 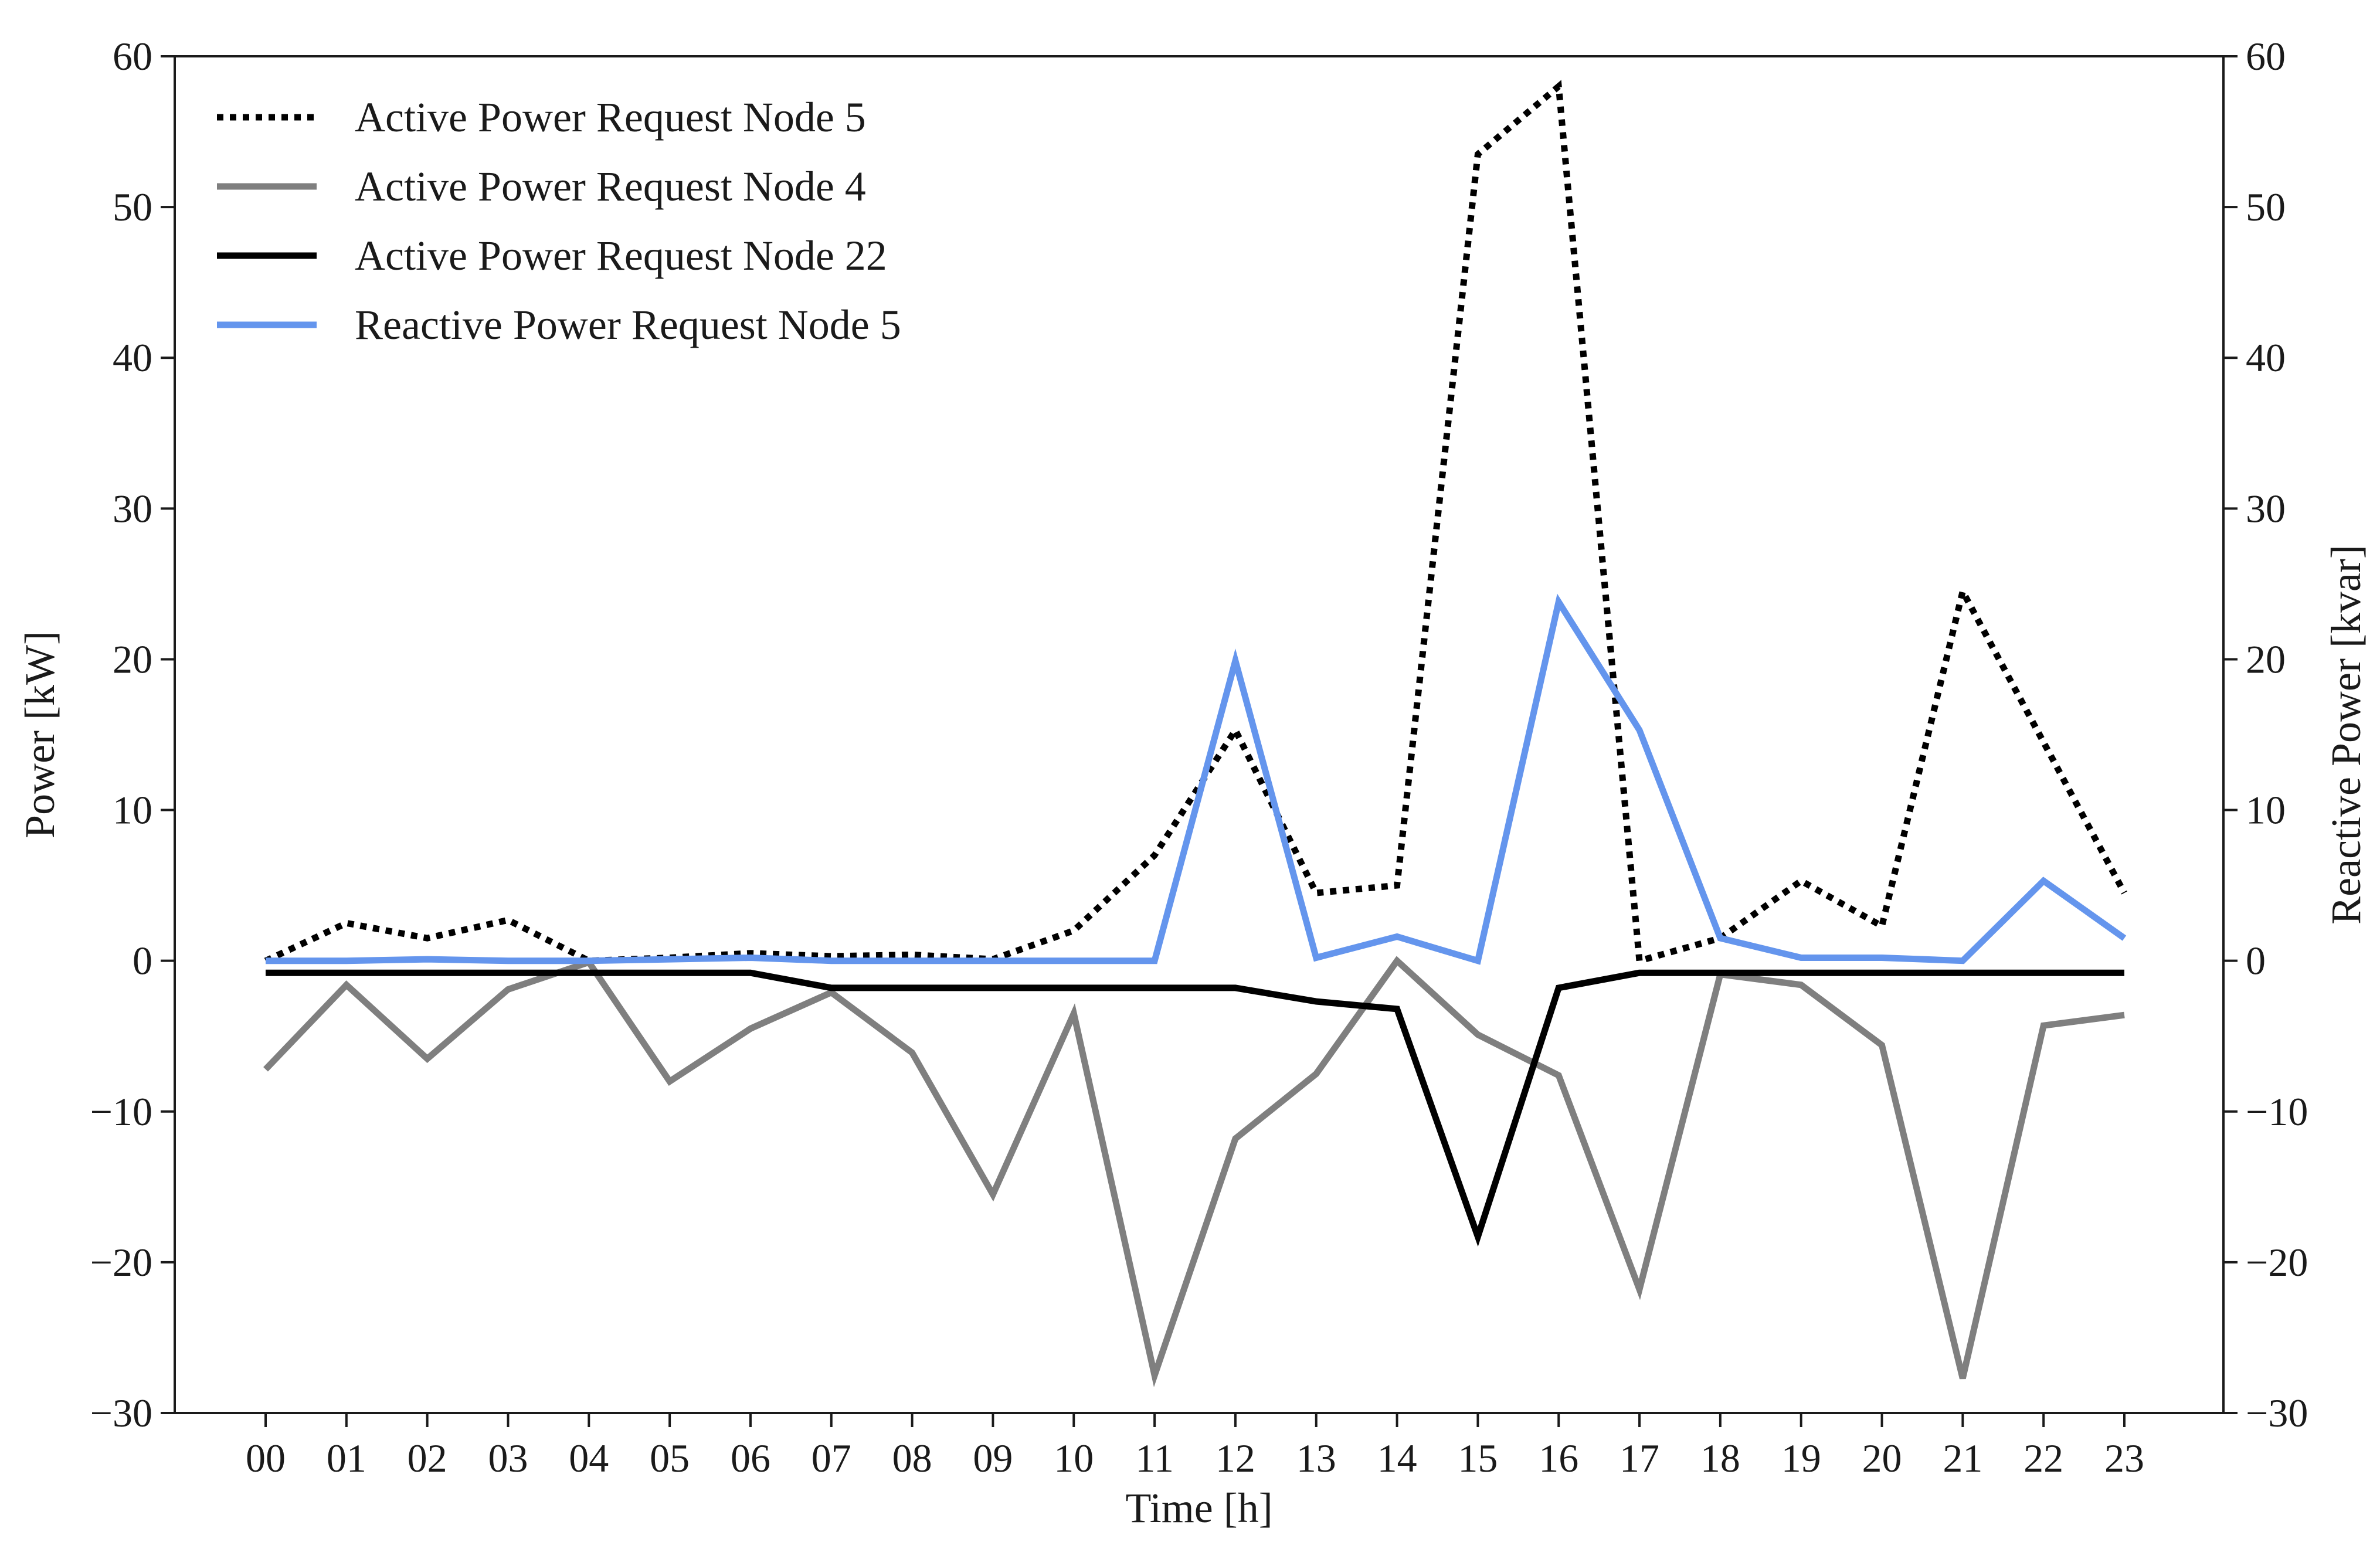 What do you see at coordinates (1235, 1458) in the screenshot?
I see `x-tick-label: 12` at bounding box center [1235, 1458].